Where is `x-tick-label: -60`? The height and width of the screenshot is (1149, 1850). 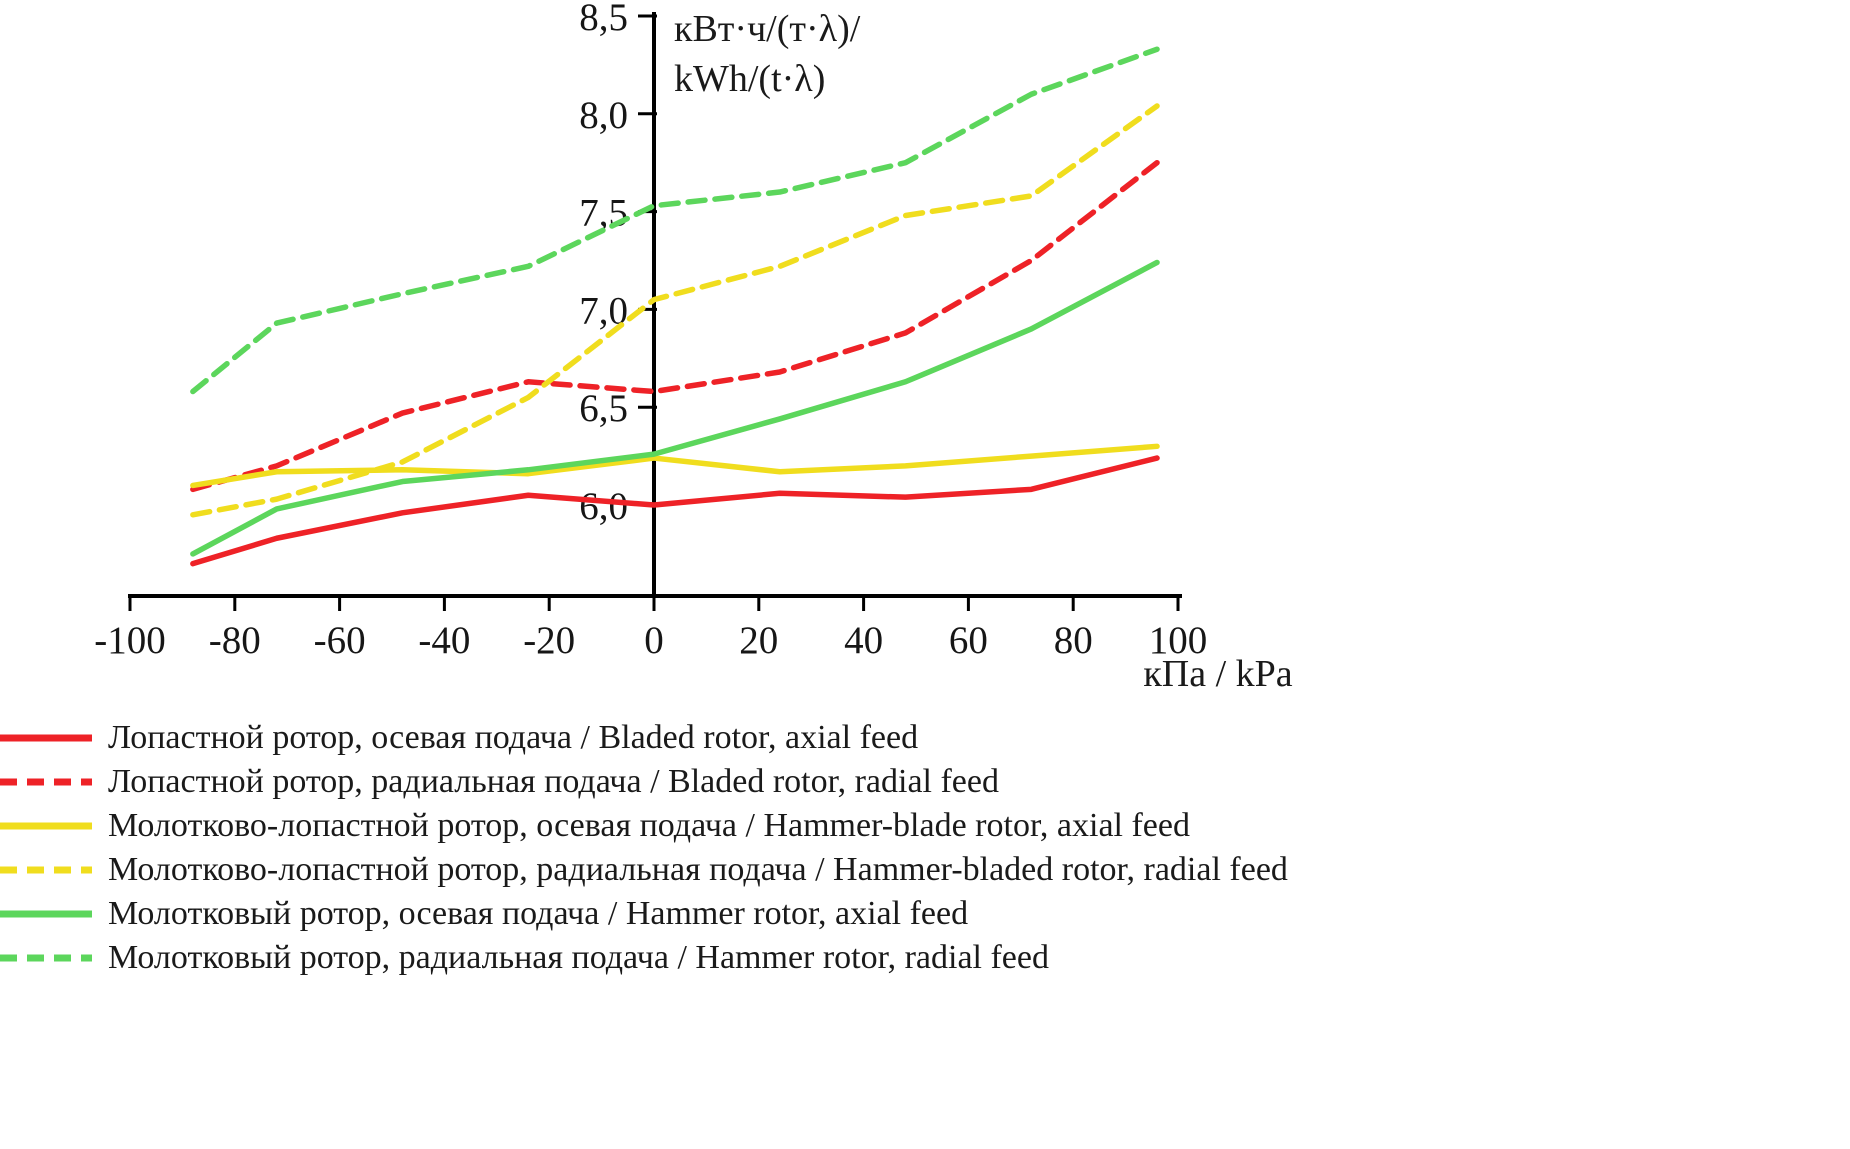 x-tick-label: -60 is located at coordinates (340, 640).